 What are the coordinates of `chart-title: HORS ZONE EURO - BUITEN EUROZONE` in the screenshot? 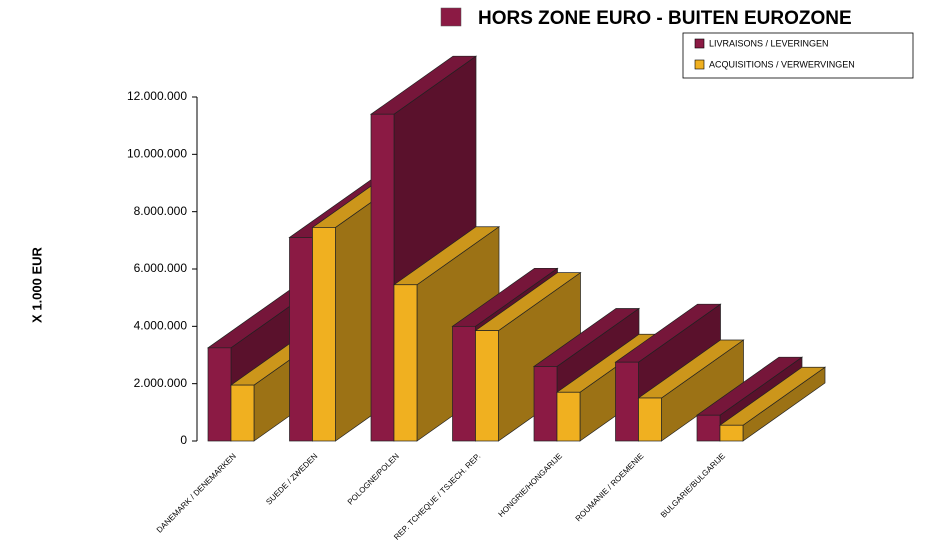 It's located at (665, 18).